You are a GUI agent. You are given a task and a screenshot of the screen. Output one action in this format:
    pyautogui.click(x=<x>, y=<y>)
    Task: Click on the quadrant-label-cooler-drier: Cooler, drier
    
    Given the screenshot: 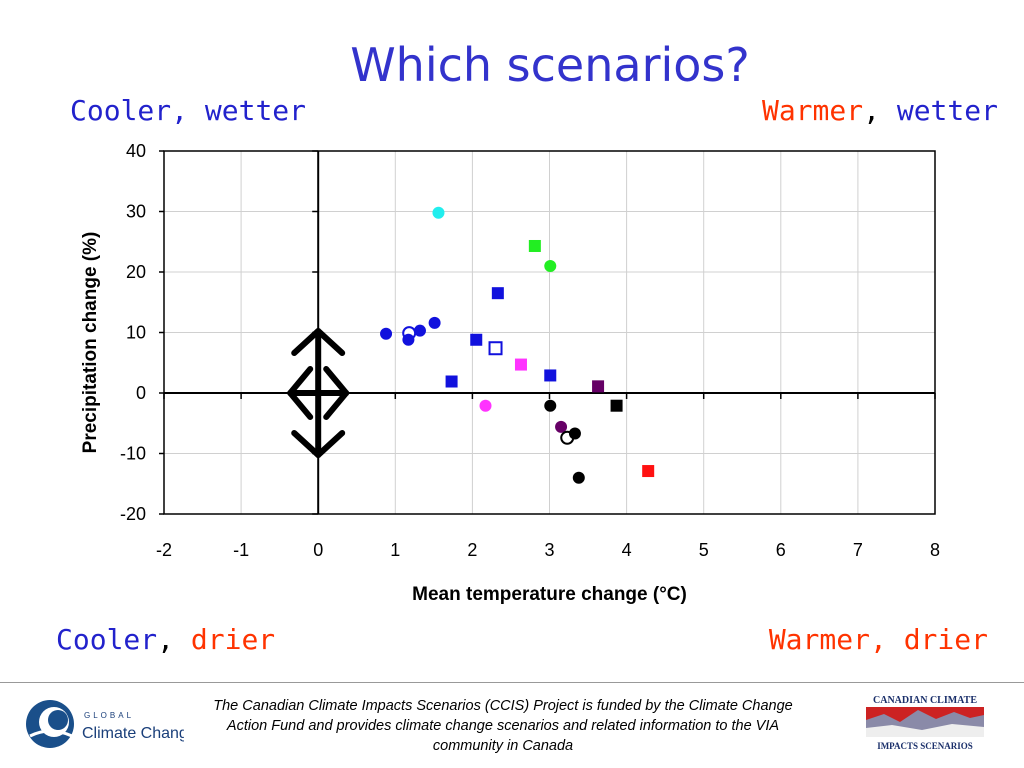 What is the action you would take?
    pyautogui.click(x=165, y=639)
    